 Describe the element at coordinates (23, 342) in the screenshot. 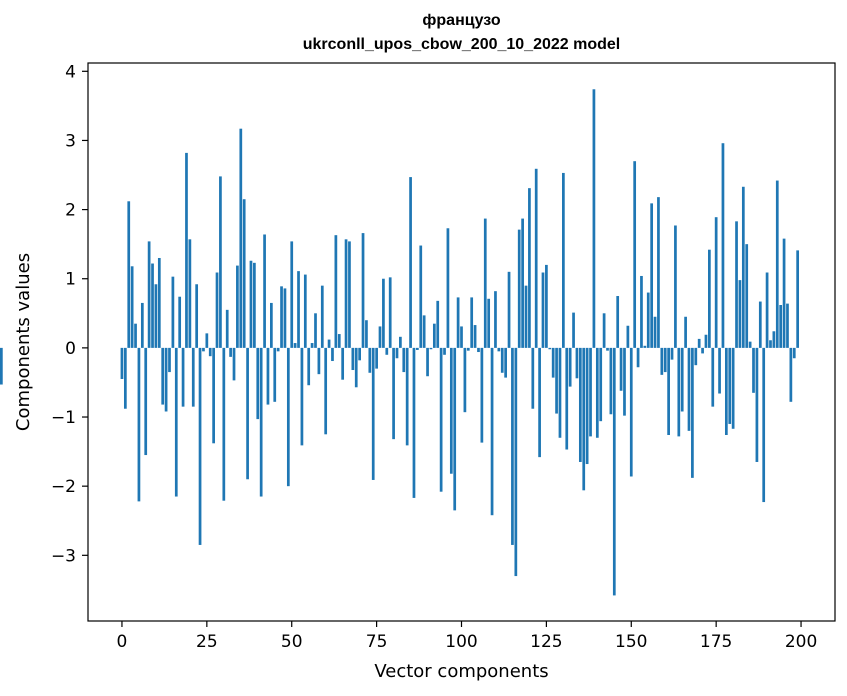

I see `y-axis-label: Components values` at that location.